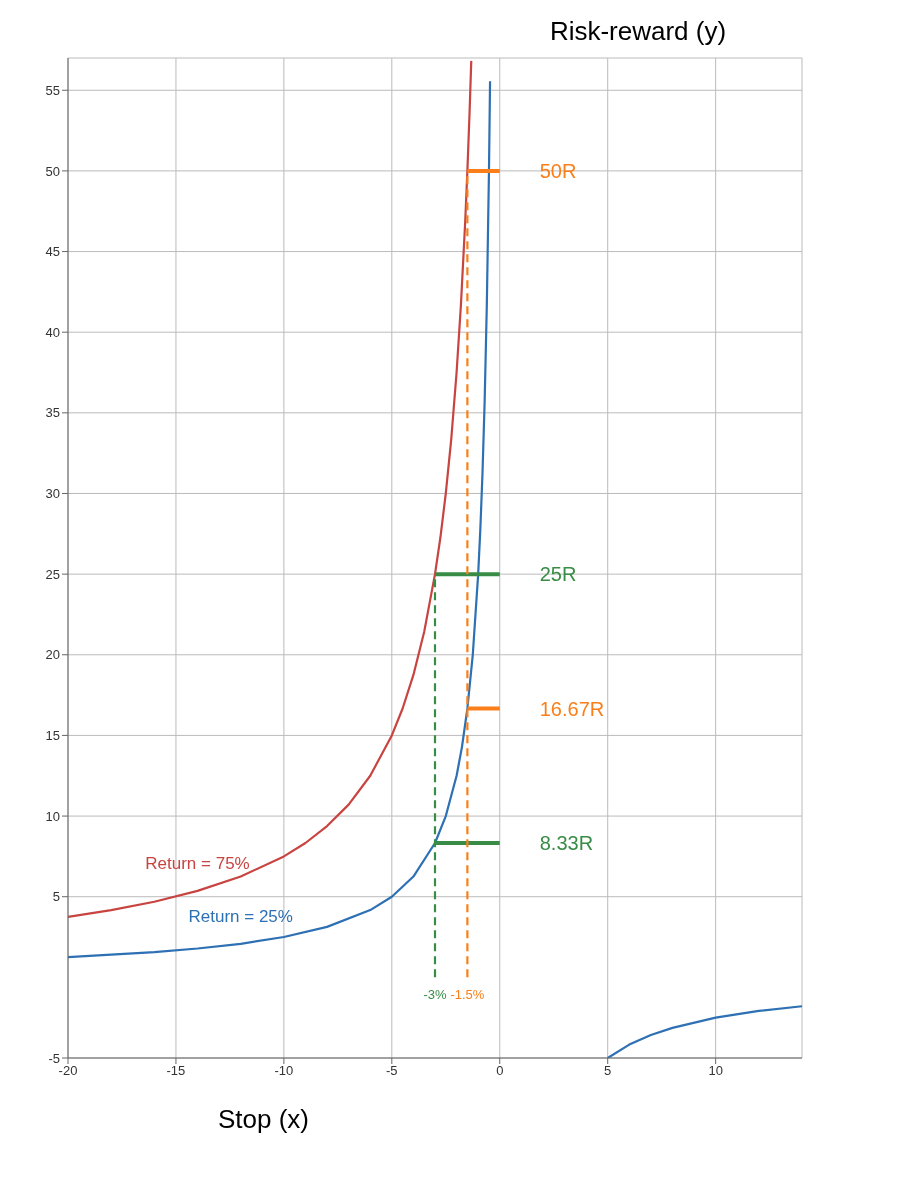  I want to click on x-tick-label: 10, so click(715, 1071).